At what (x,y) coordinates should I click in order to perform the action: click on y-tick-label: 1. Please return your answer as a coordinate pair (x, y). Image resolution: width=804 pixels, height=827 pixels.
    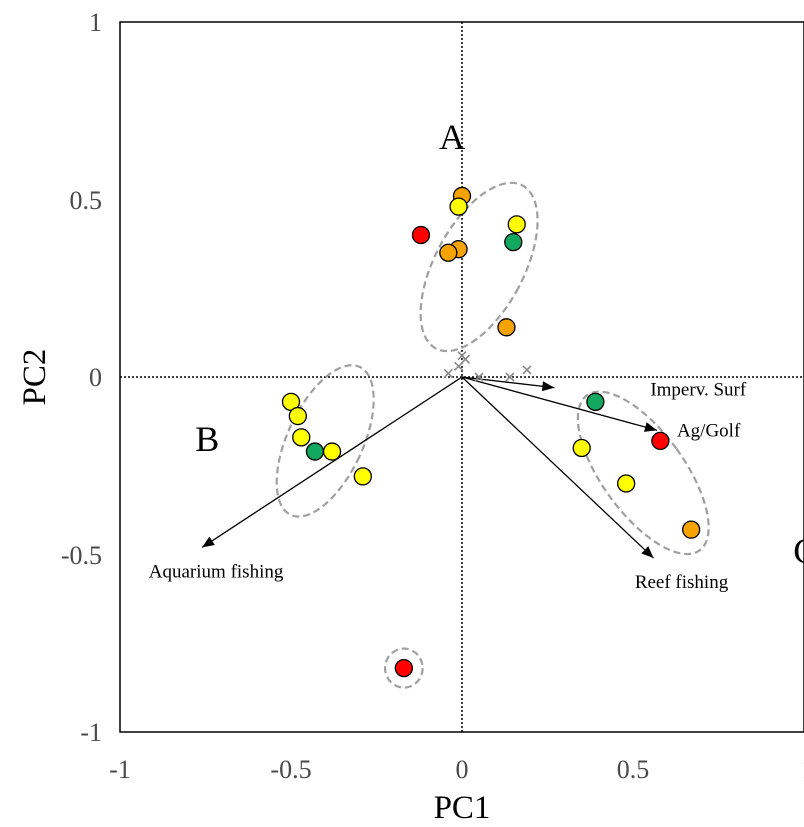
    Looking at the image, I should click on (95, 22).